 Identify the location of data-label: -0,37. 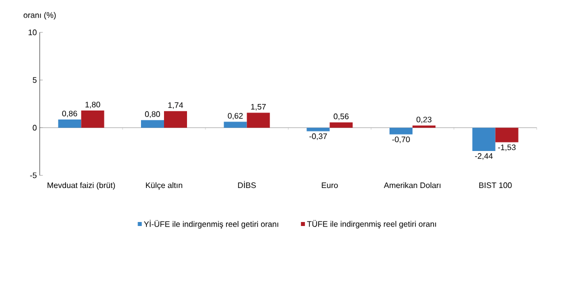
(318, 136).